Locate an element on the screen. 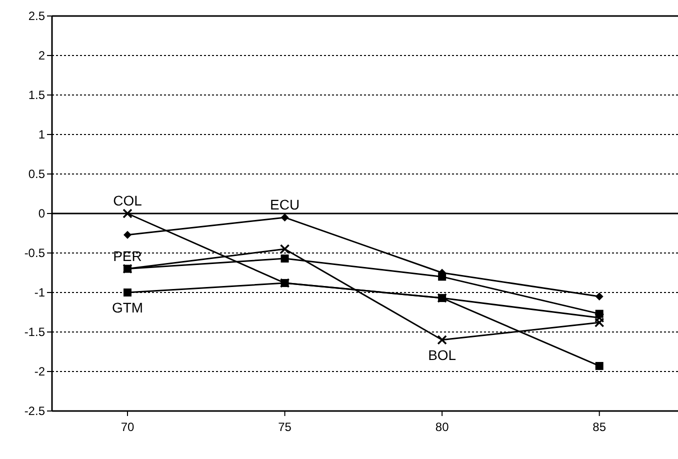 Image resolution: width=678 pixels, height=459 pixels. x-tick-label: 75 is located at coordinates (285, 427).